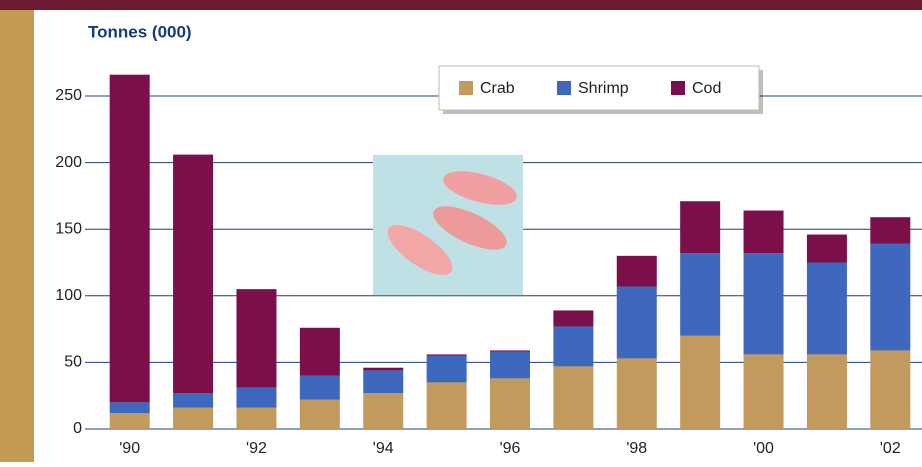  Describe the element at coordinates (603, 88) in the screenshot. I see `legend-label: Shrimp` at that location.